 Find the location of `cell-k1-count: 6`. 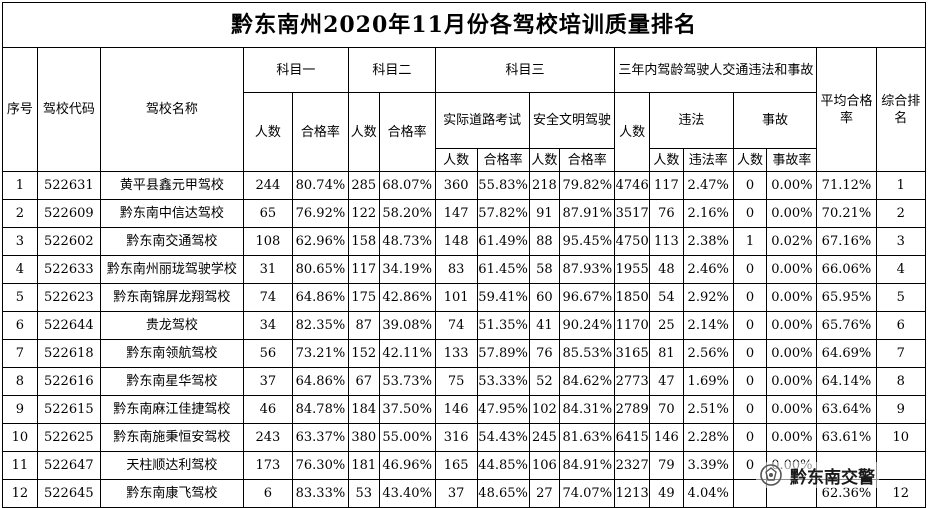

cell-k1-count: 6 is located at coordinates (267, 493).